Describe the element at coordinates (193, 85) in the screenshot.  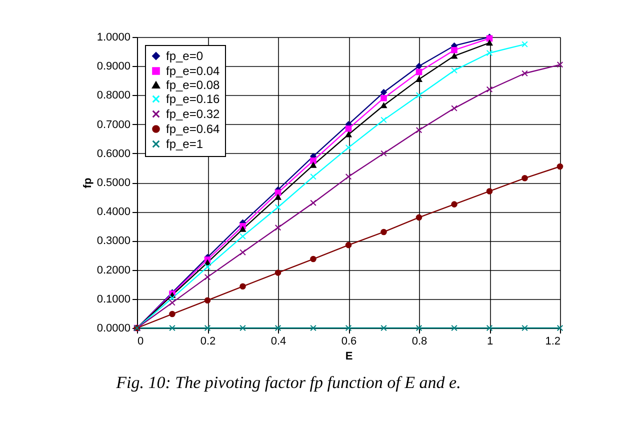
I see `legend-label: fp_e=0.08` at that location.